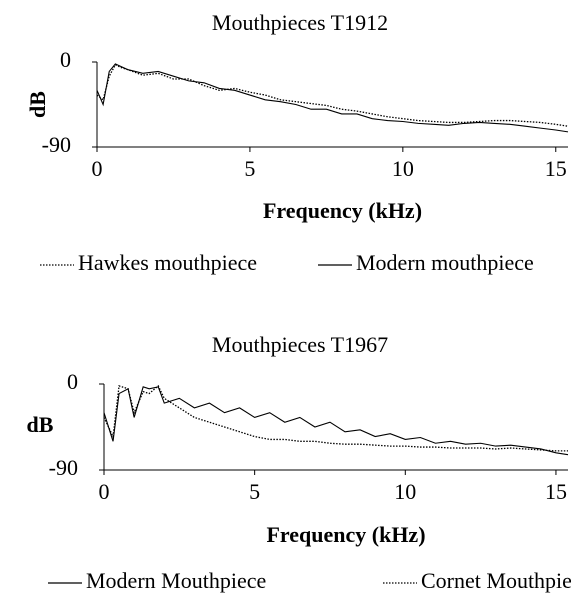 The height and width of the screenshot is (600, 571). Describe the element at coordinates (496, 580) in the screenshot. I see `legend-label: Cornet Mouthpiece` at that location.